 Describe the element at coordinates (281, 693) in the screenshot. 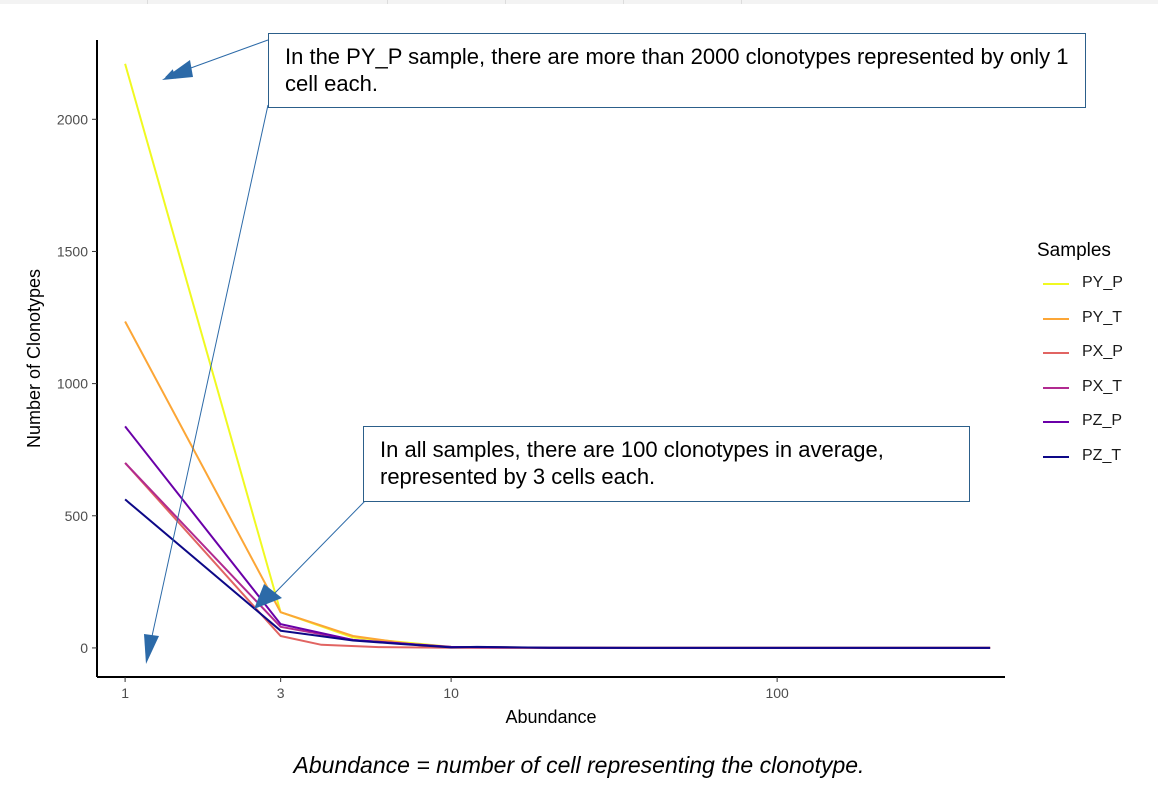

I see `x-tick-label: 3` at that location.